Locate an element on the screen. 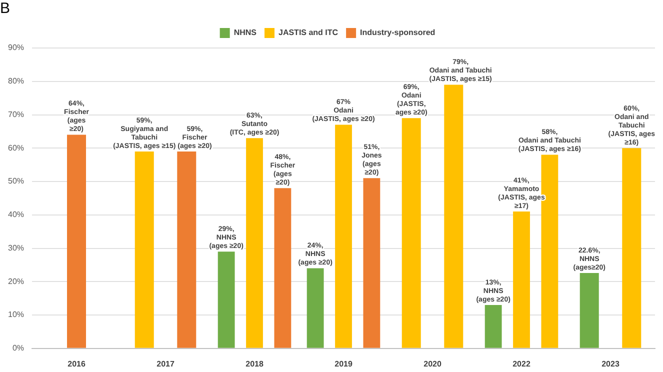  x-tick-label: 2023 is located at coordinates (611, 363).